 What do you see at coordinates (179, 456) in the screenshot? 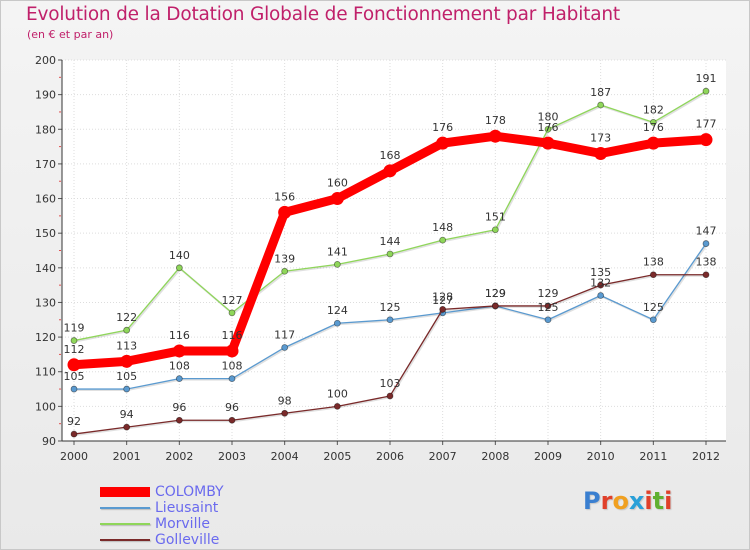
I see `x-tick-label: 2002` at bounding box center [179, 456].